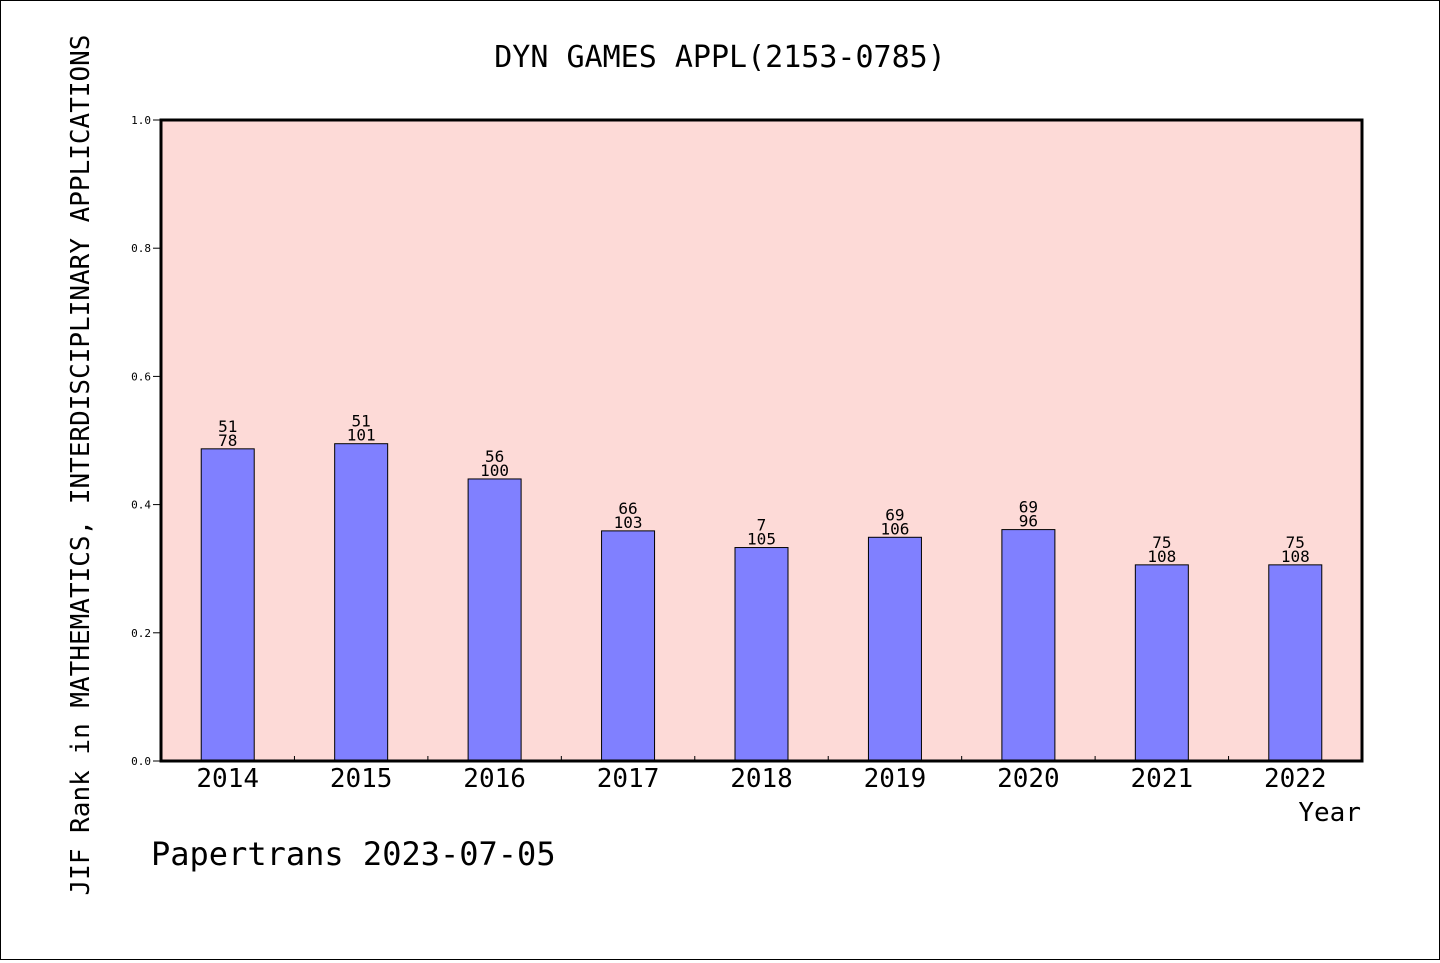  Describe the element at coordinates (146, 441) in the screenshot. I see `y-axis: 0.0 0.2 0.4 0.6 0.8 1.0` at that location.